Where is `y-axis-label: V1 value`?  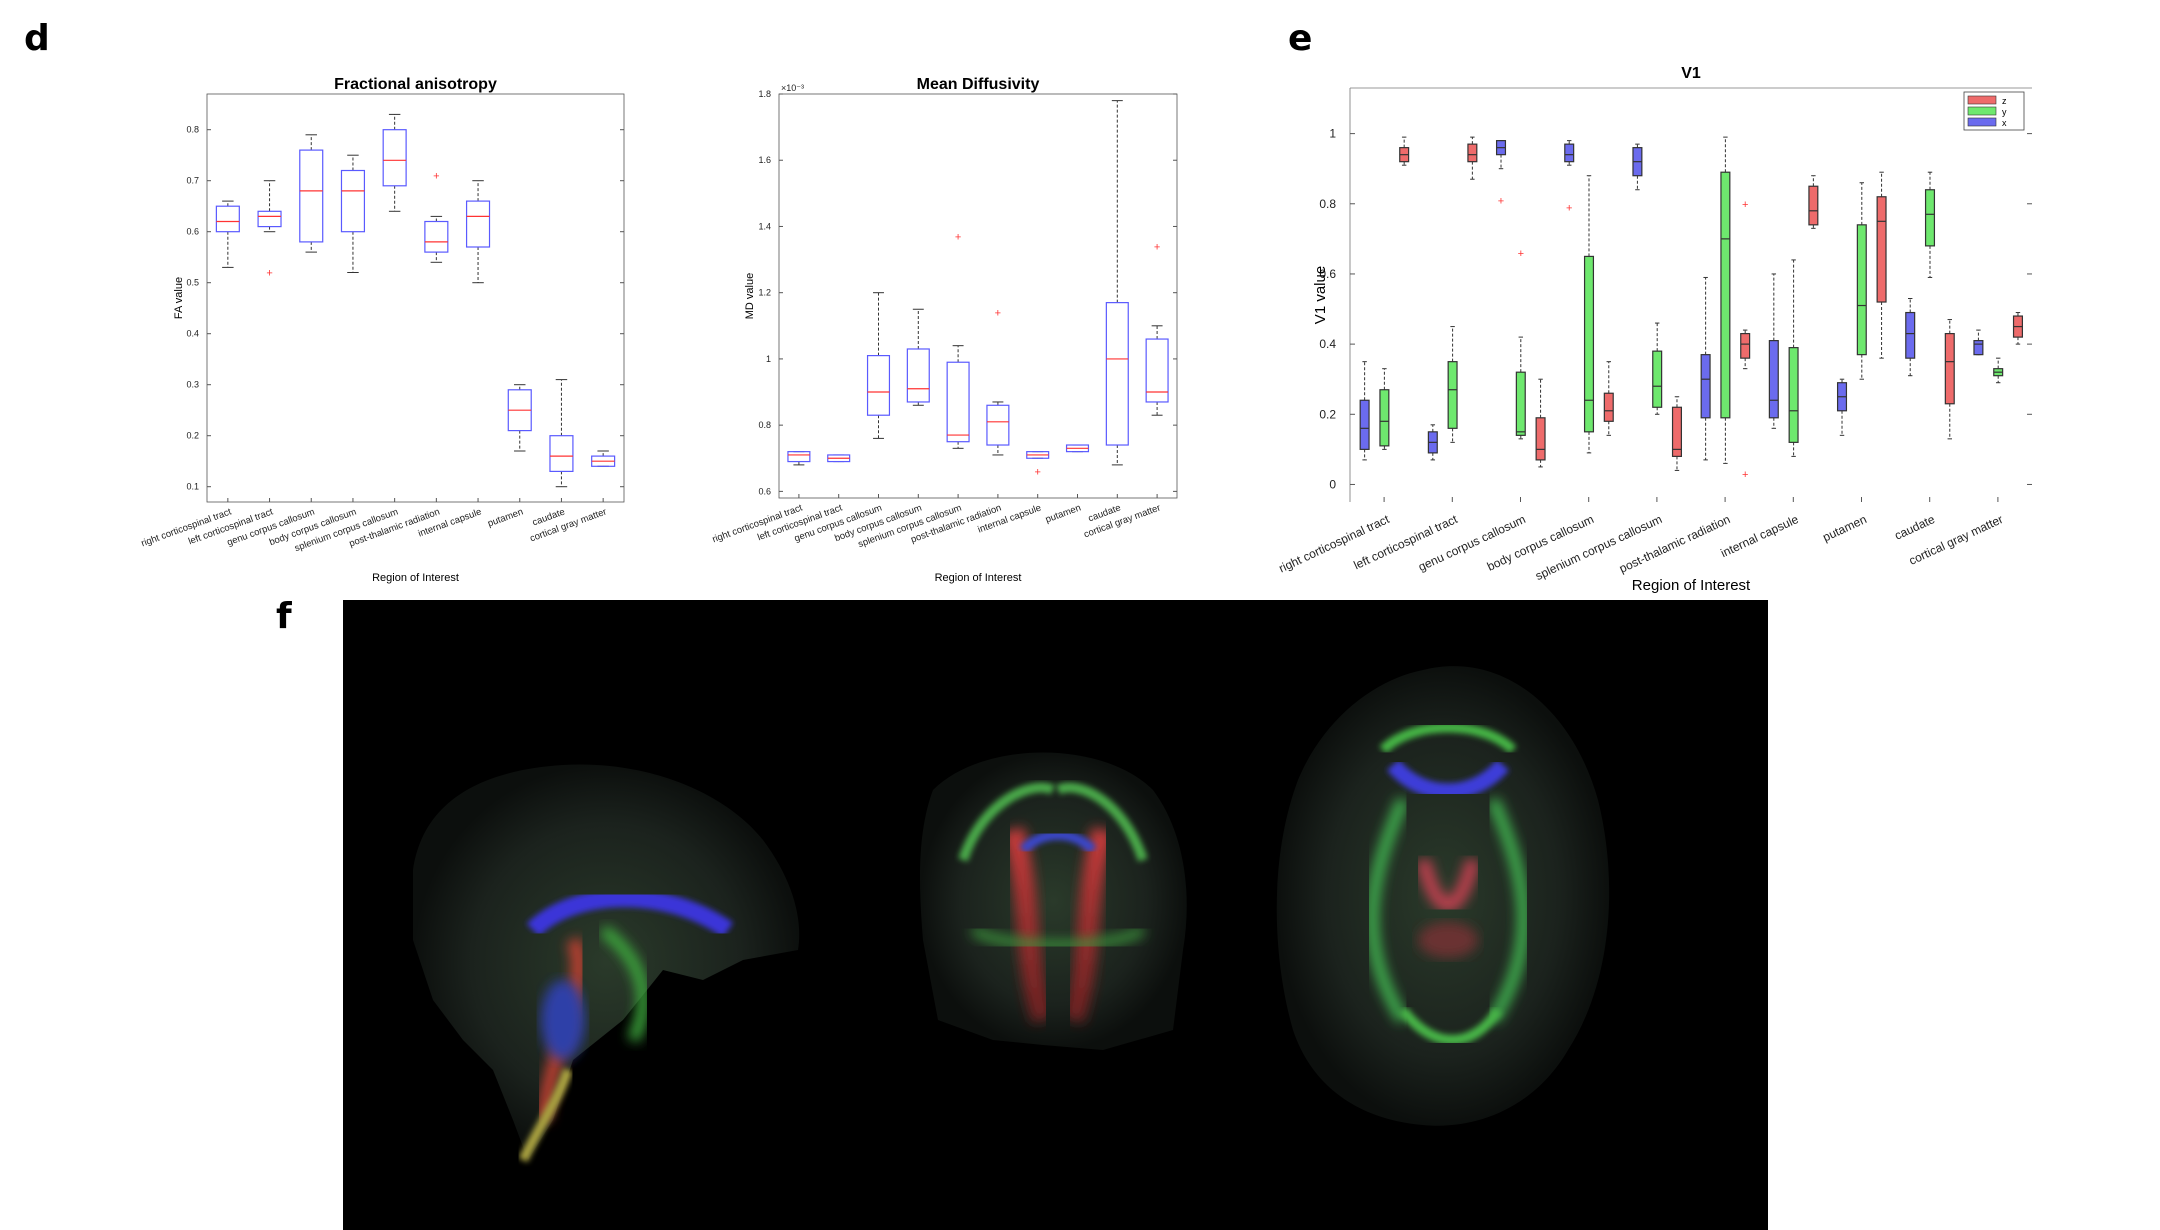
y-axis-label: V1 value is located at coordinates (1320, 295).